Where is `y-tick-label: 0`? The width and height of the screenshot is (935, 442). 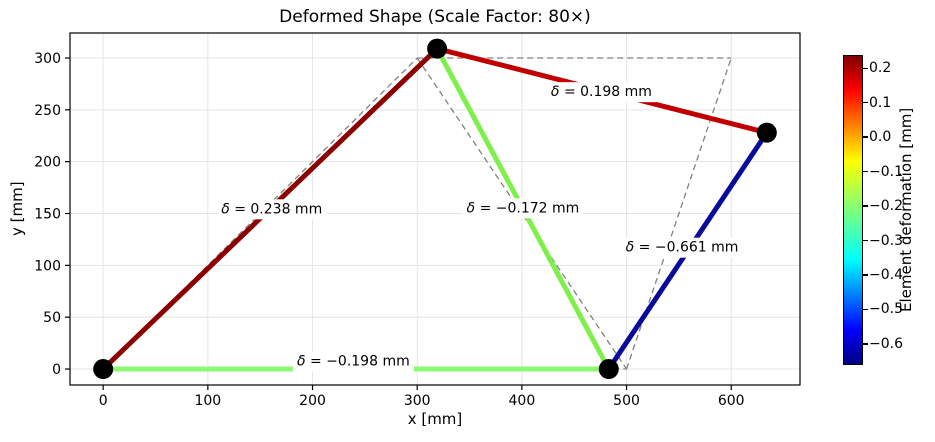
y-tick-label: 0 is located at coordinates (56, 370).